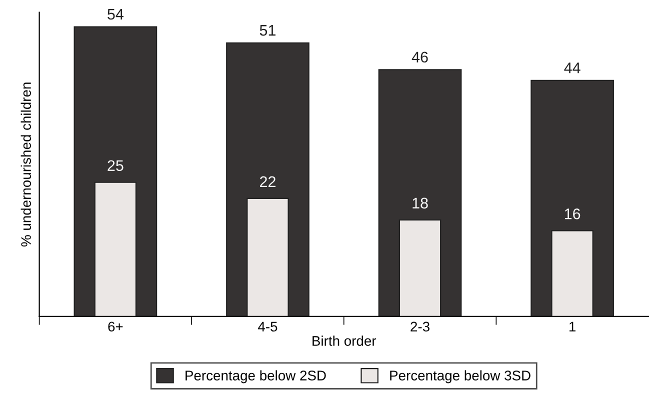 This screenshot has height=411, width=655. I want to click on data-label: 54, so click(116, 14).